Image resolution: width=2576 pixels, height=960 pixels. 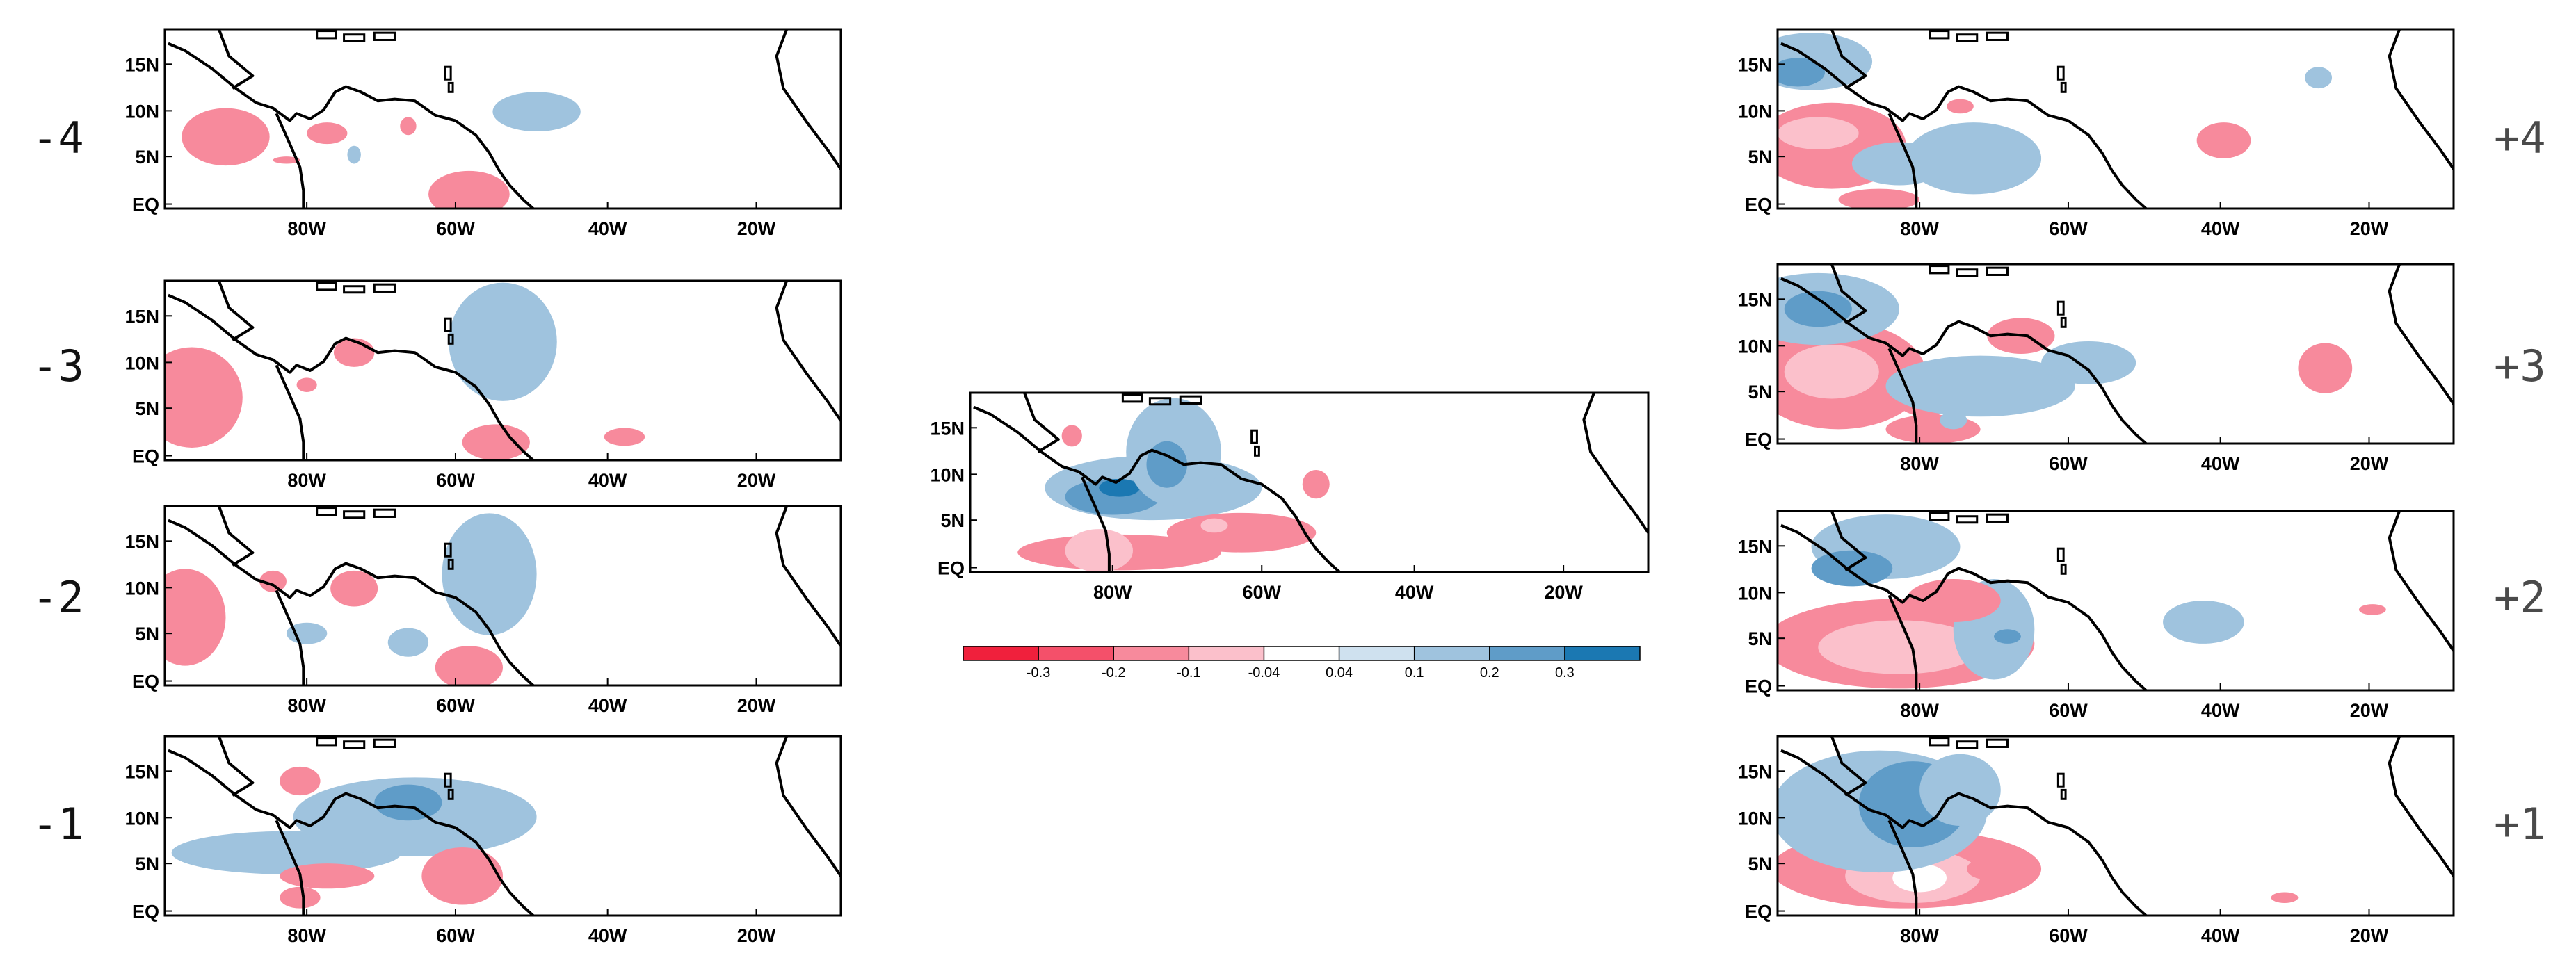 What do you see at coordinates (58, 138) in the screenshot?
I see `lag-label-minus-4: -4` at bounding box center [58, 138].